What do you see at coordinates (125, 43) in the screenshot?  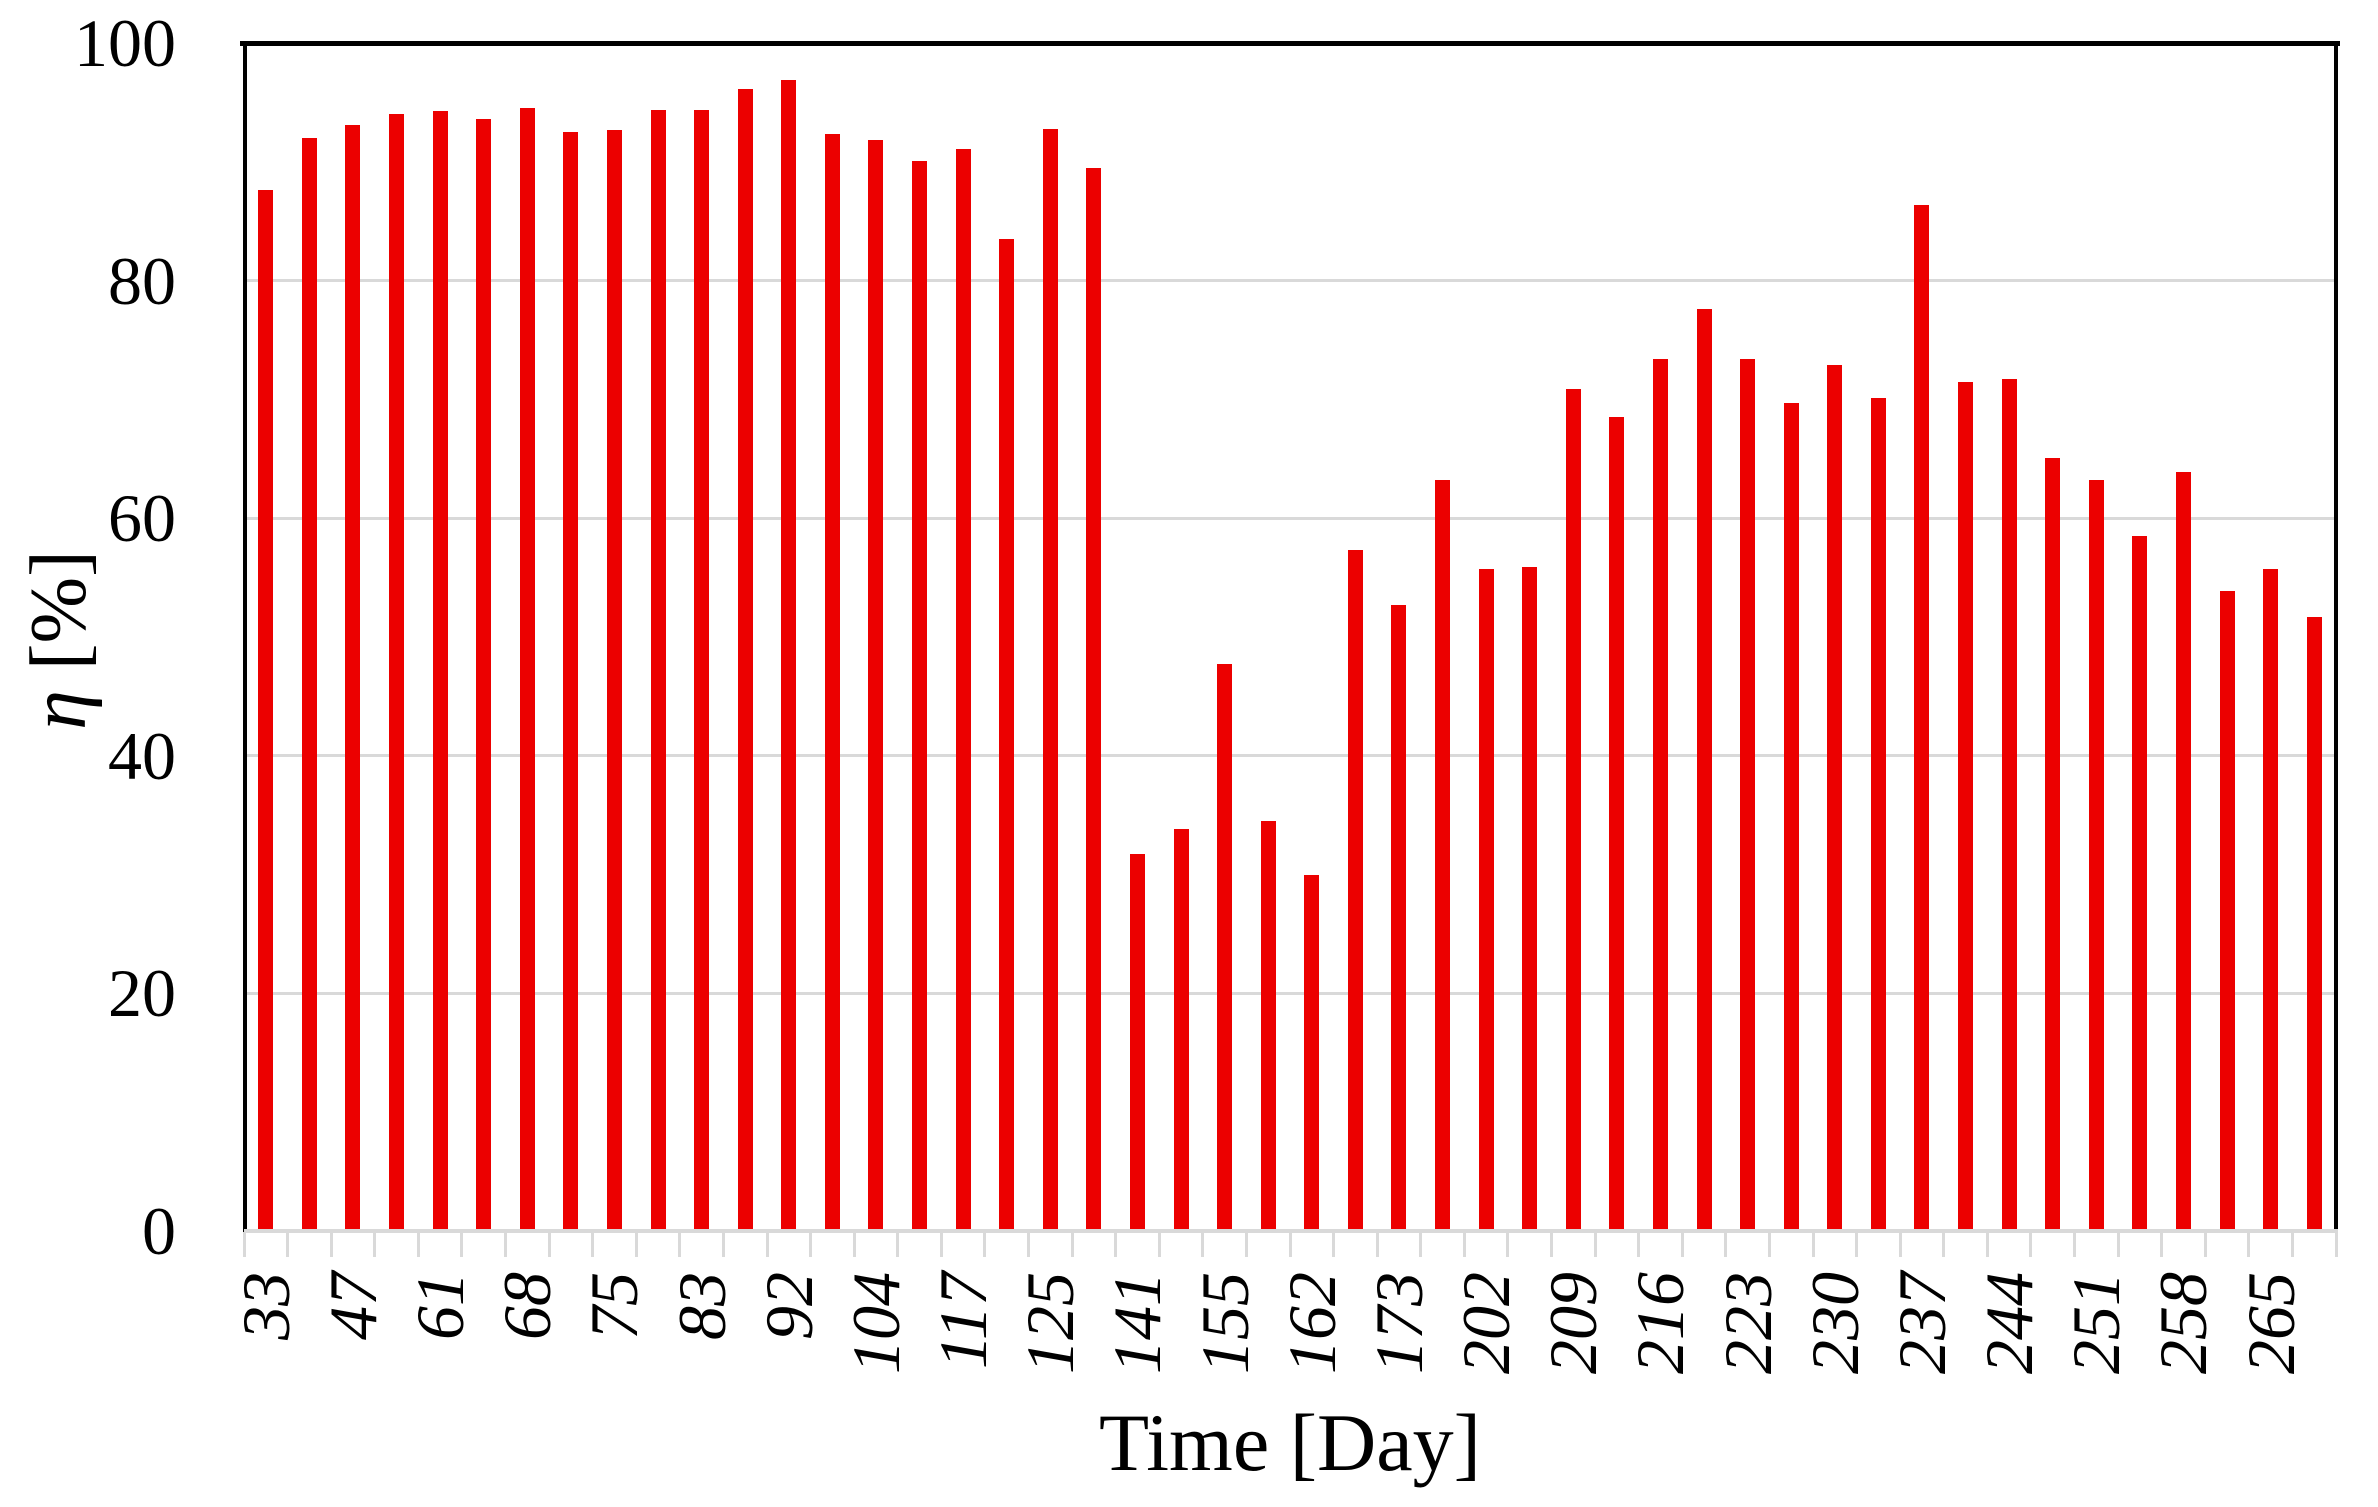 I see `y-tick-label-100: 100` at bounding box center [125, 43].